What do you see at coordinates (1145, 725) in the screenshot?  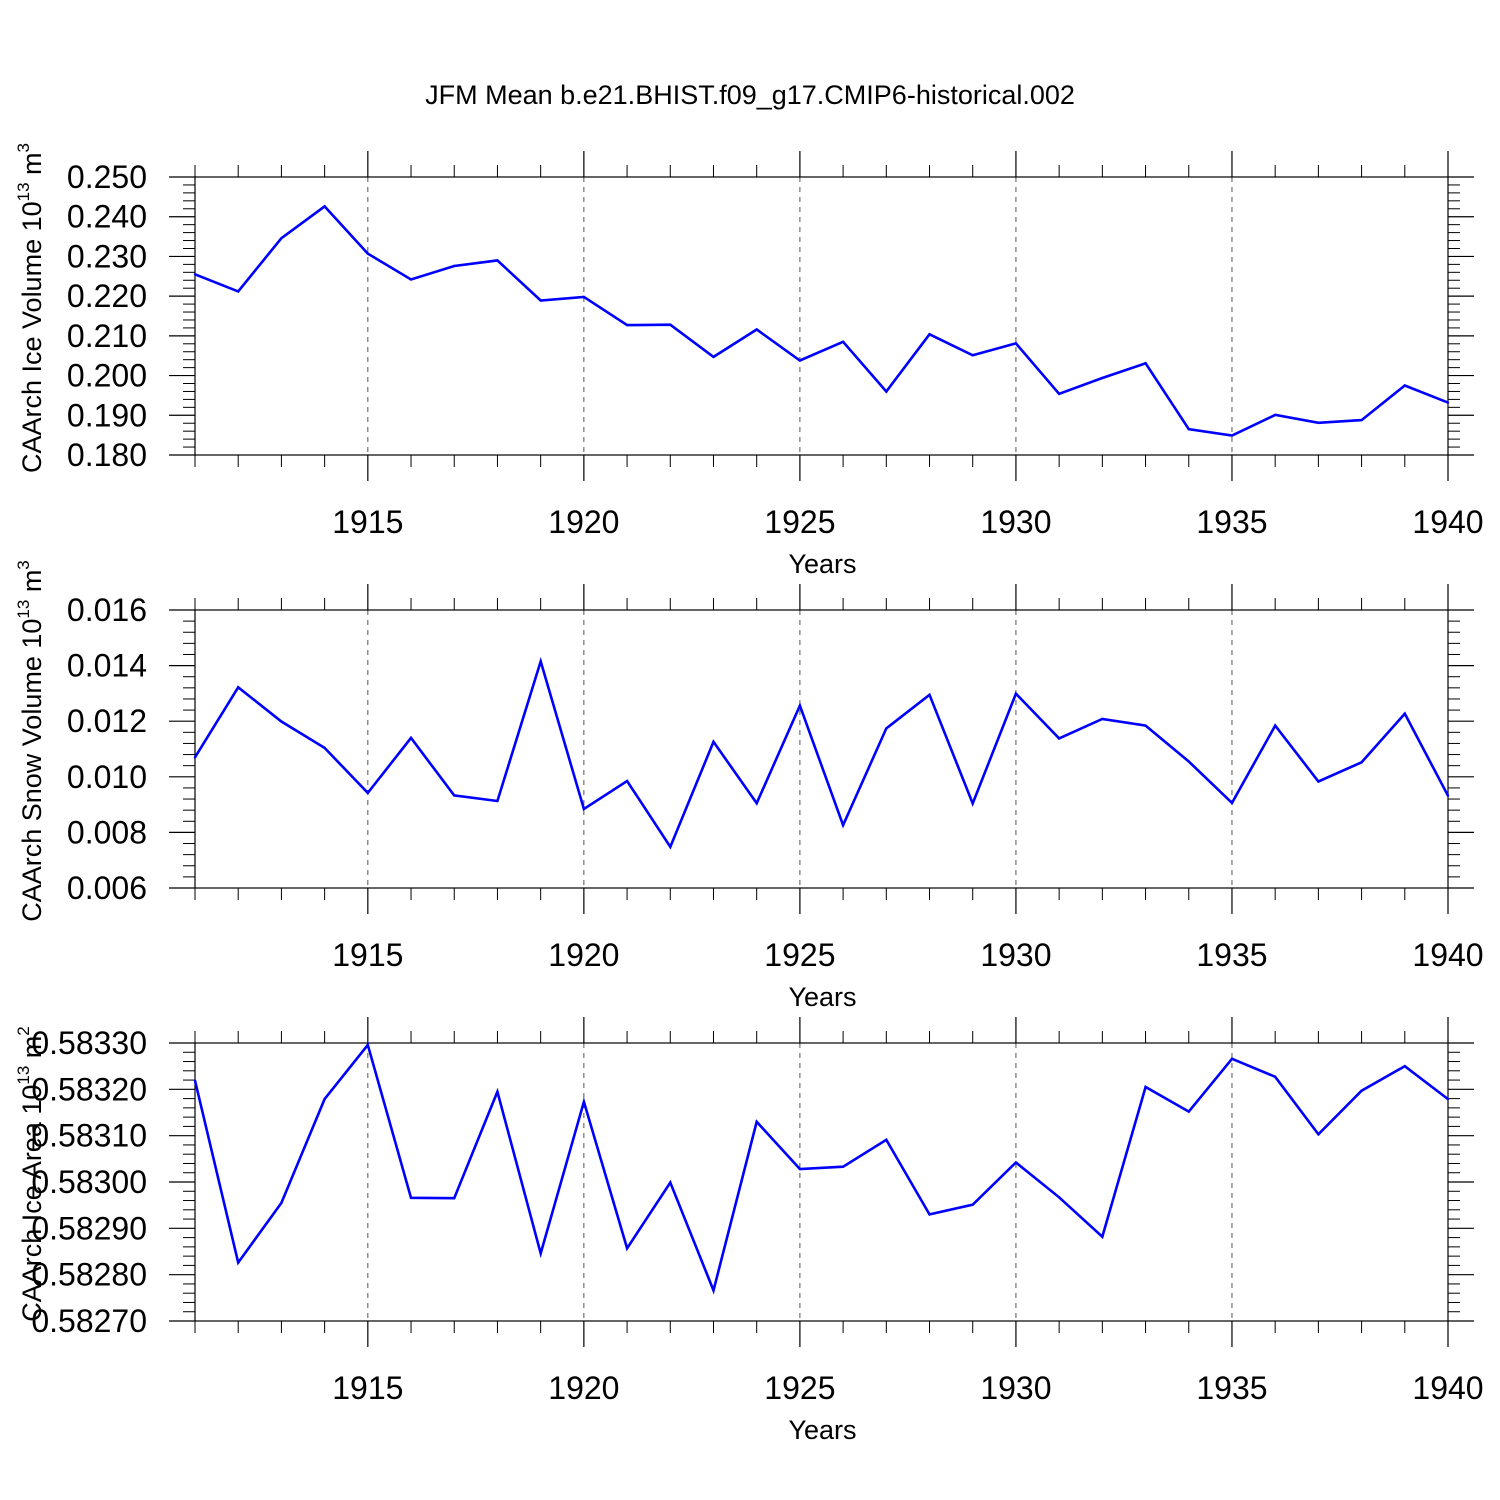 I see `data-point-1933` at bounding box center [1145, 725].